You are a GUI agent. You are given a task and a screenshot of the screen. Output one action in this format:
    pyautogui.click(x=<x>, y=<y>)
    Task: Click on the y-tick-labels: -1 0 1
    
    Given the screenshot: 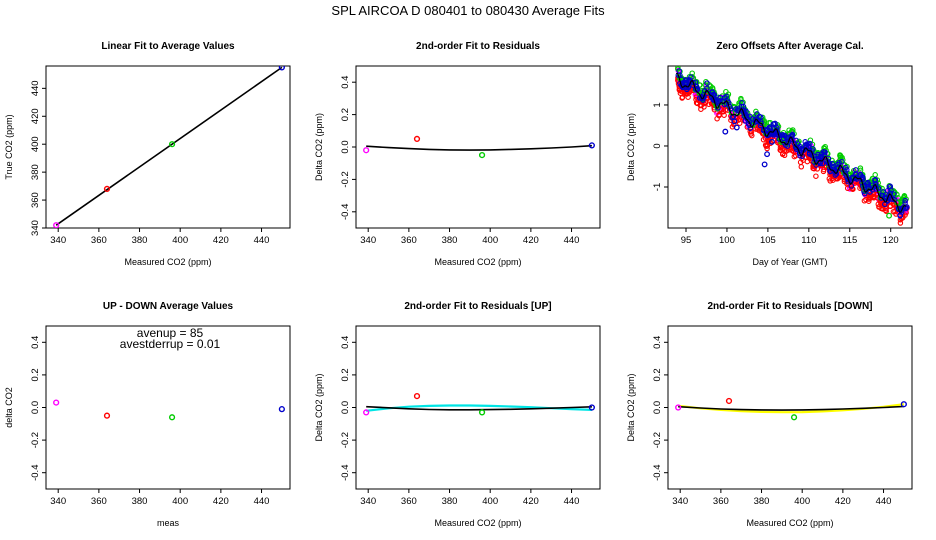 What is the action you would take?
    pyautogui.click(x=660, y=146)
    